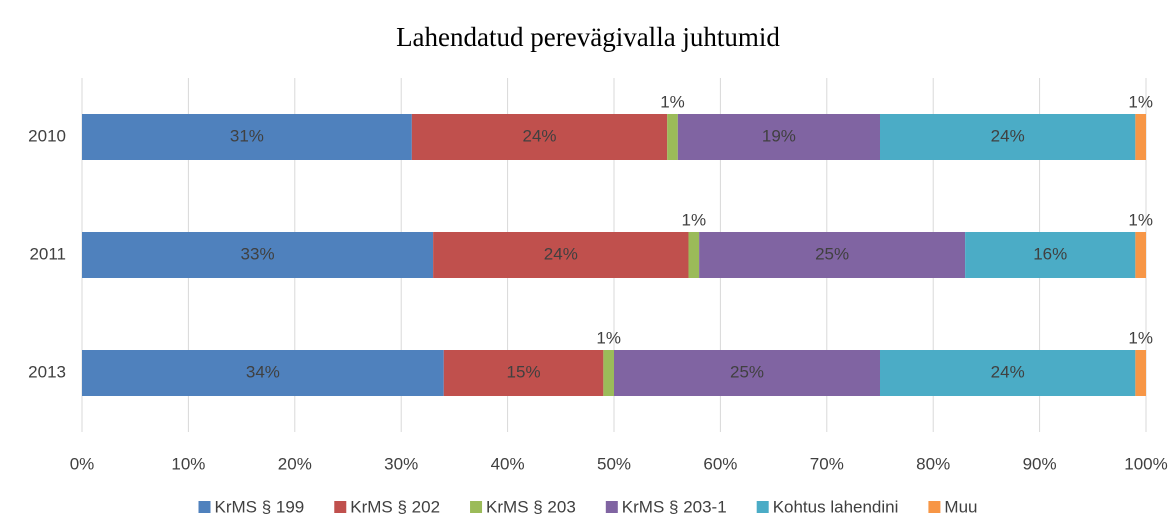  I want to click on x-tick-label: 70%, so click(827, 463).